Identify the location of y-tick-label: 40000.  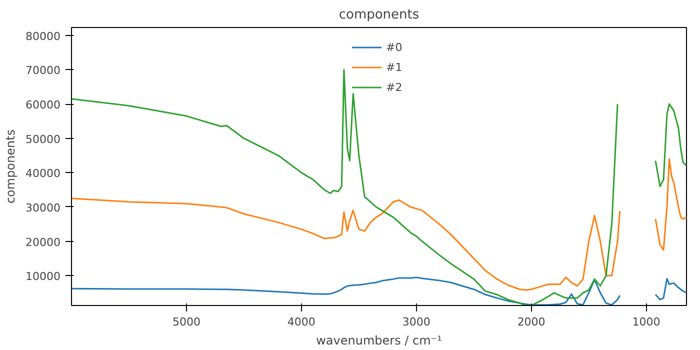
(43, 173).